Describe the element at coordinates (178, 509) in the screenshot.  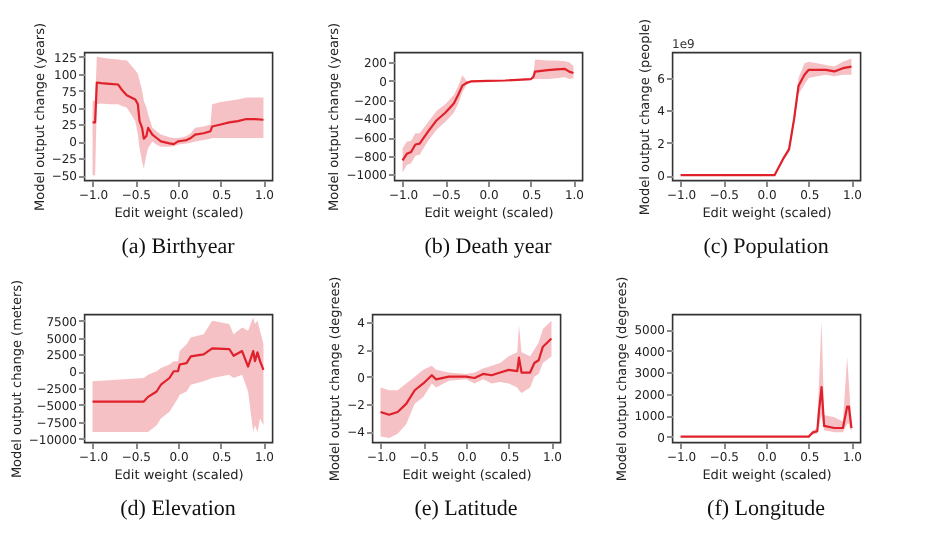
I see `text: (d) Elevation` at that location.